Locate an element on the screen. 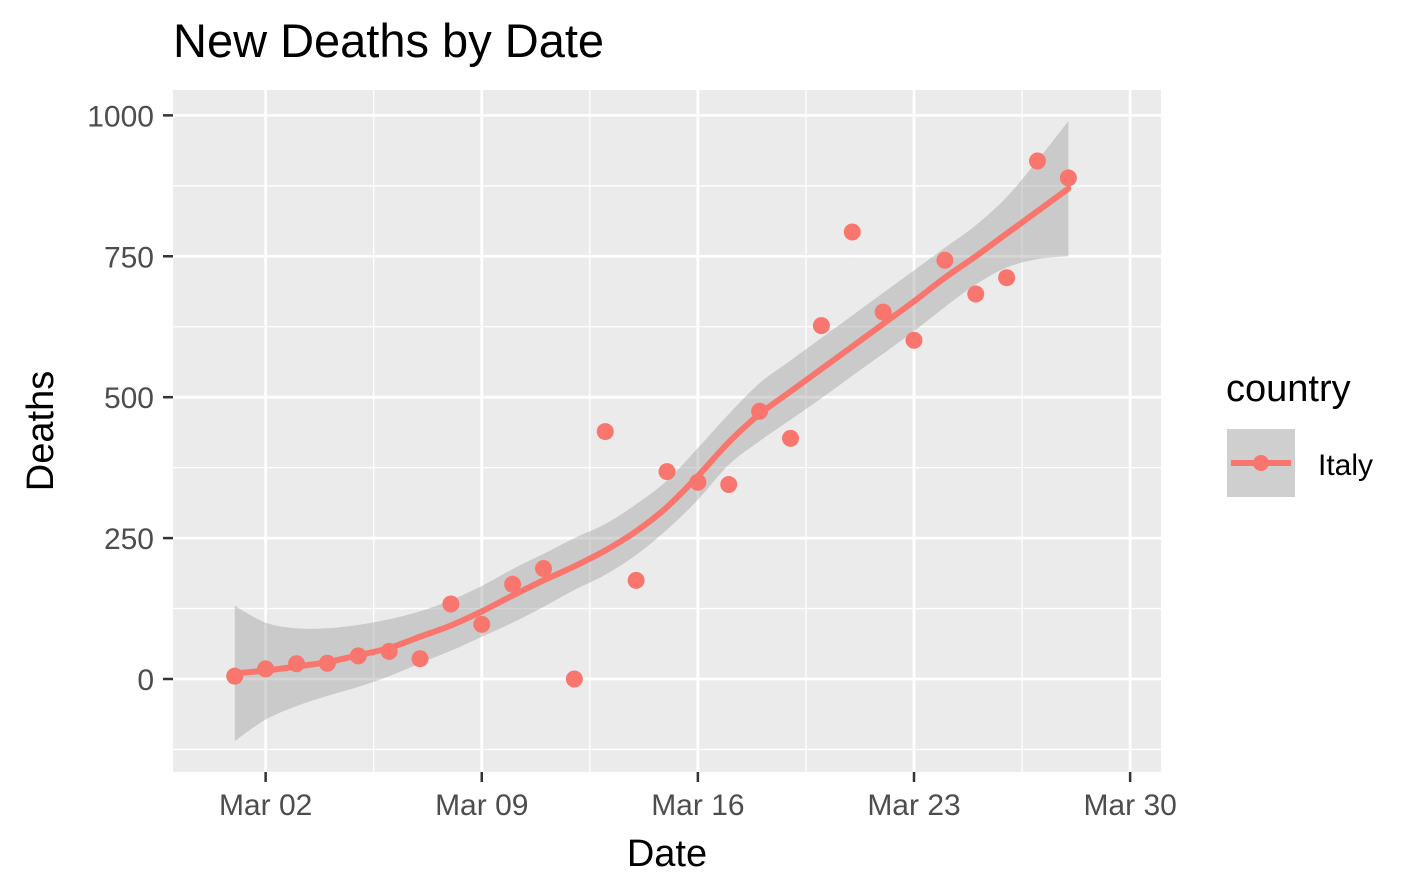 The width and height of the screenshot is (1424, 896). x-tick-label: Mar 16 is located at coordinates (697, 805).